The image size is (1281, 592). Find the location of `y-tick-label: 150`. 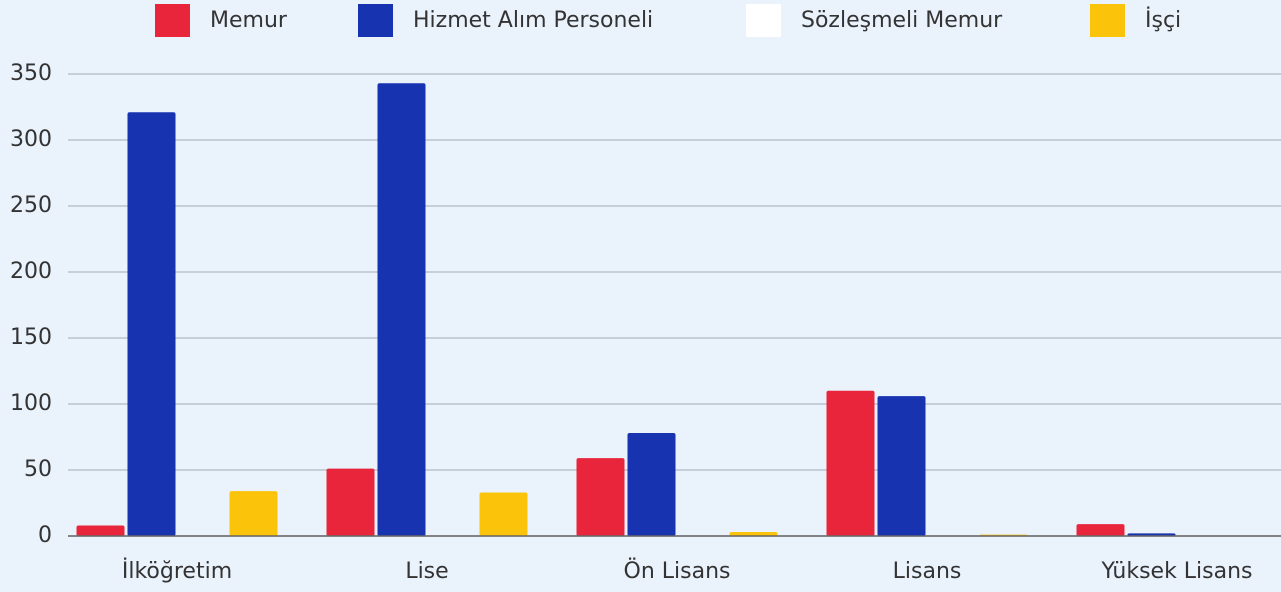

y-tick-label: 150 is located at coordinates (31, 337).